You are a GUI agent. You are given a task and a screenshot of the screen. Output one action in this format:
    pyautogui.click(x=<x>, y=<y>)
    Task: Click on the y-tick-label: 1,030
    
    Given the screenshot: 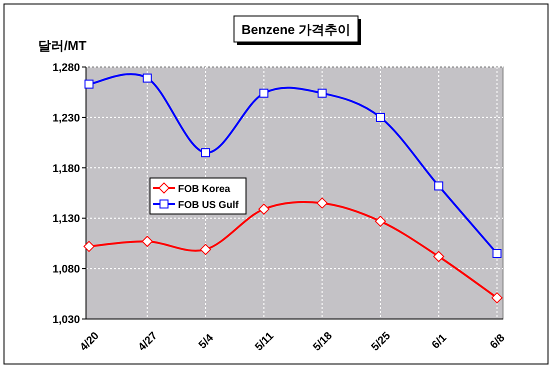 What is the action you would take?
    pyautogui.click(x=66, y=320)
    